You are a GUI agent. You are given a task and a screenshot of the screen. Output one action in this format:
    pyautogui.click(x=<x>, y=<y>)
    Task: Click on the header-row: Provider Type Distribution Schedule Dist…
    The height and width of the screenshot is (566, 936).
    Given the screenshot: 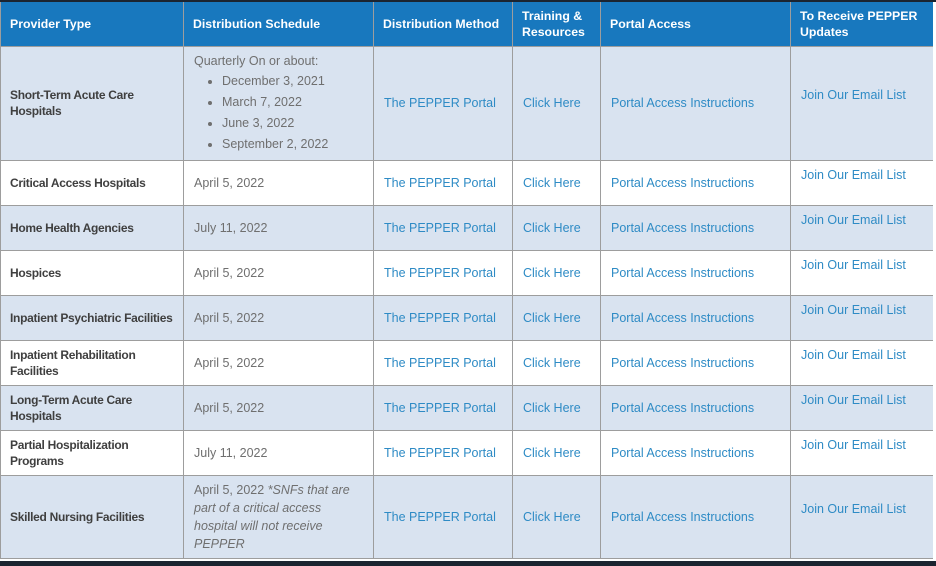 What is the action you would take?
    pyautogui.click(x=466, y=24)
    